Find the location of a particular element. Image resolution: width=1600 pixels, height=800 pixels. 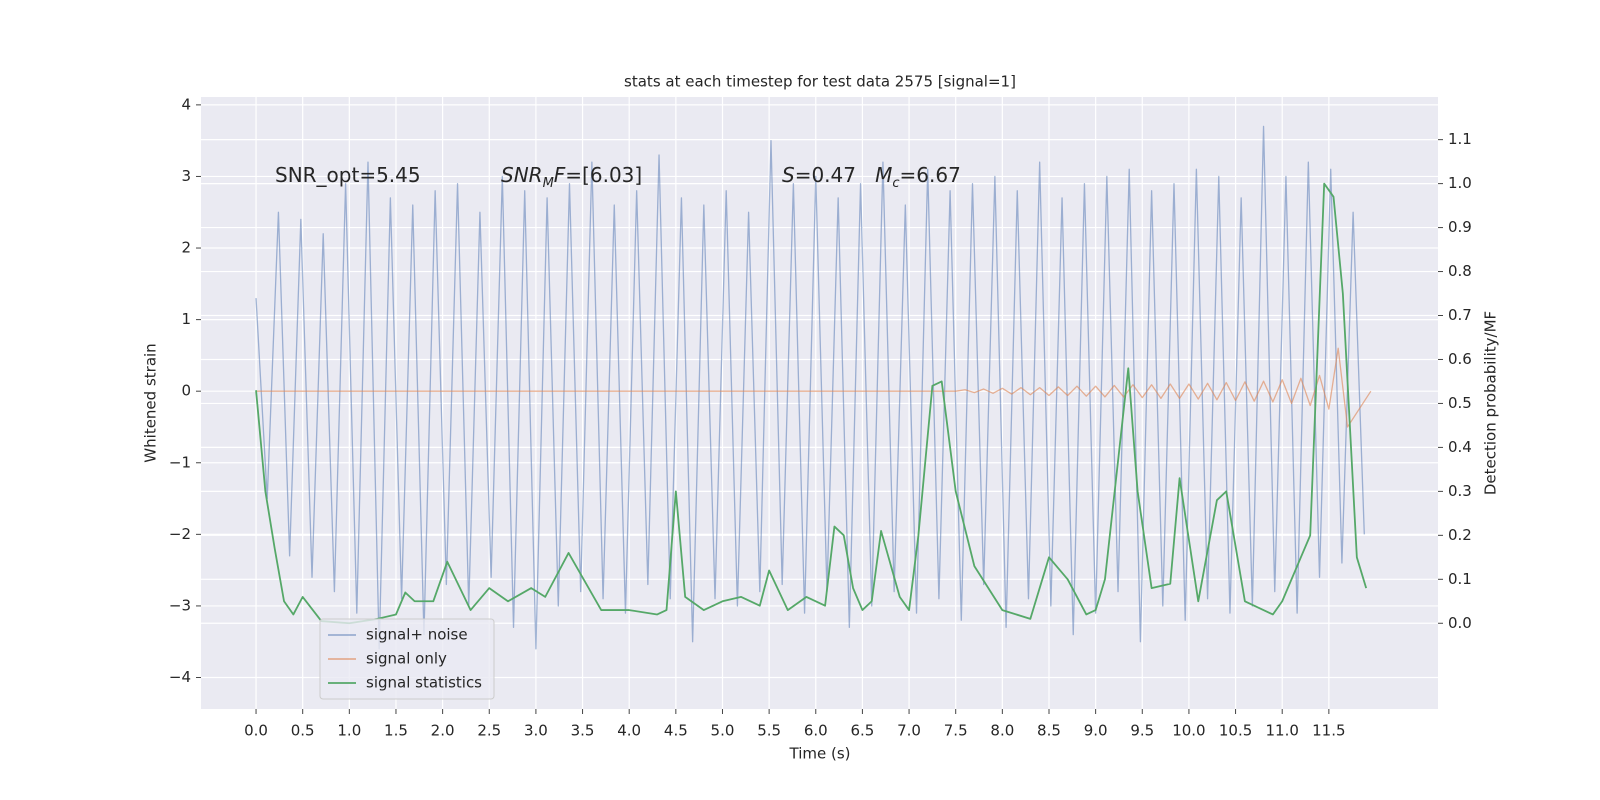

annotation-part: SNR is located at coordinates (522, 175).